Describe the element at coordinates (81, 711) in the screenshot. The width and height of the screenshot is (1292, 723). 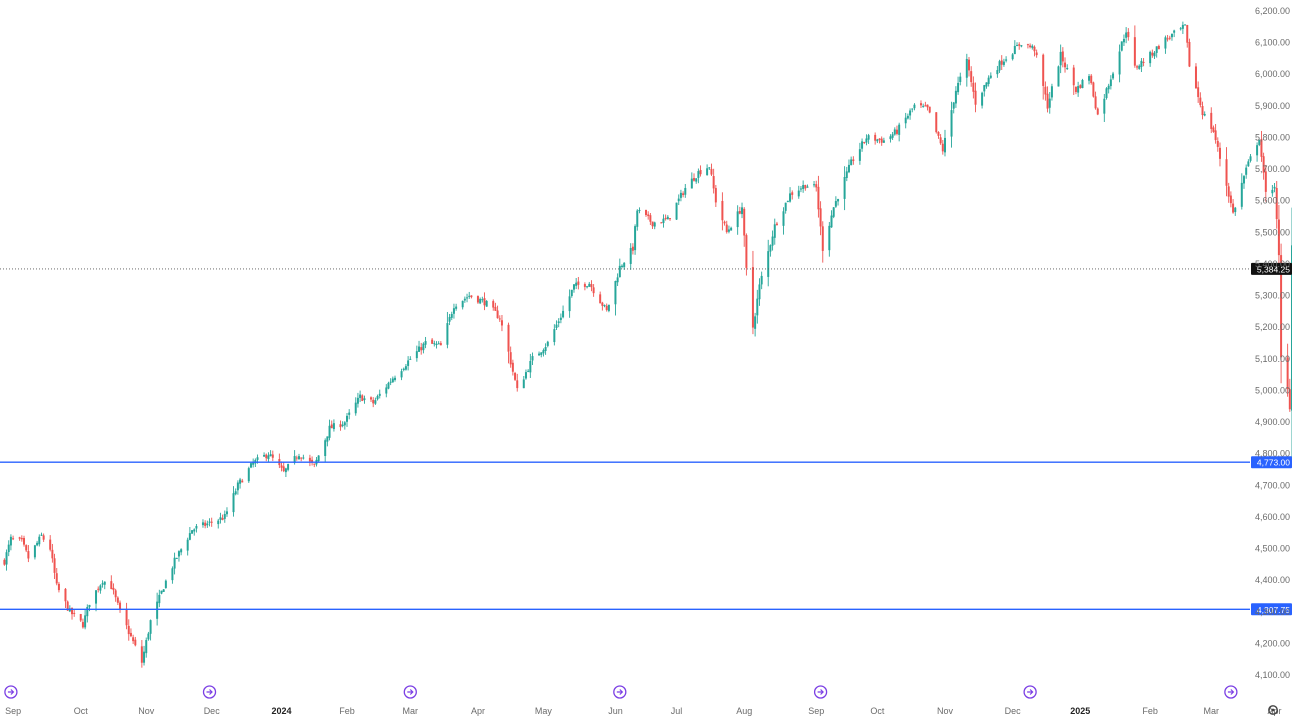
I see `time-tick-label: Oct` at that location.